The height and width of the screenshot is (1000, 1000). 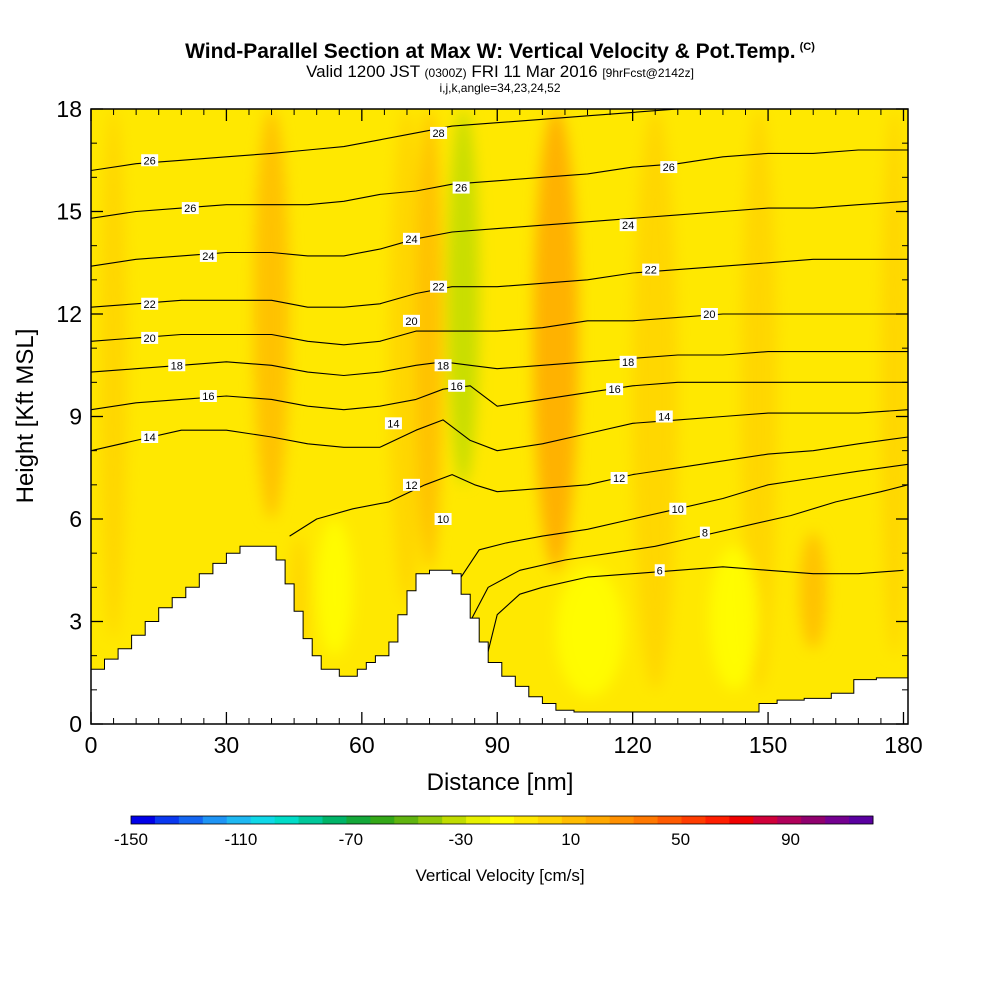 I want to click on contour-label: 10, so click(x=678, y=510).